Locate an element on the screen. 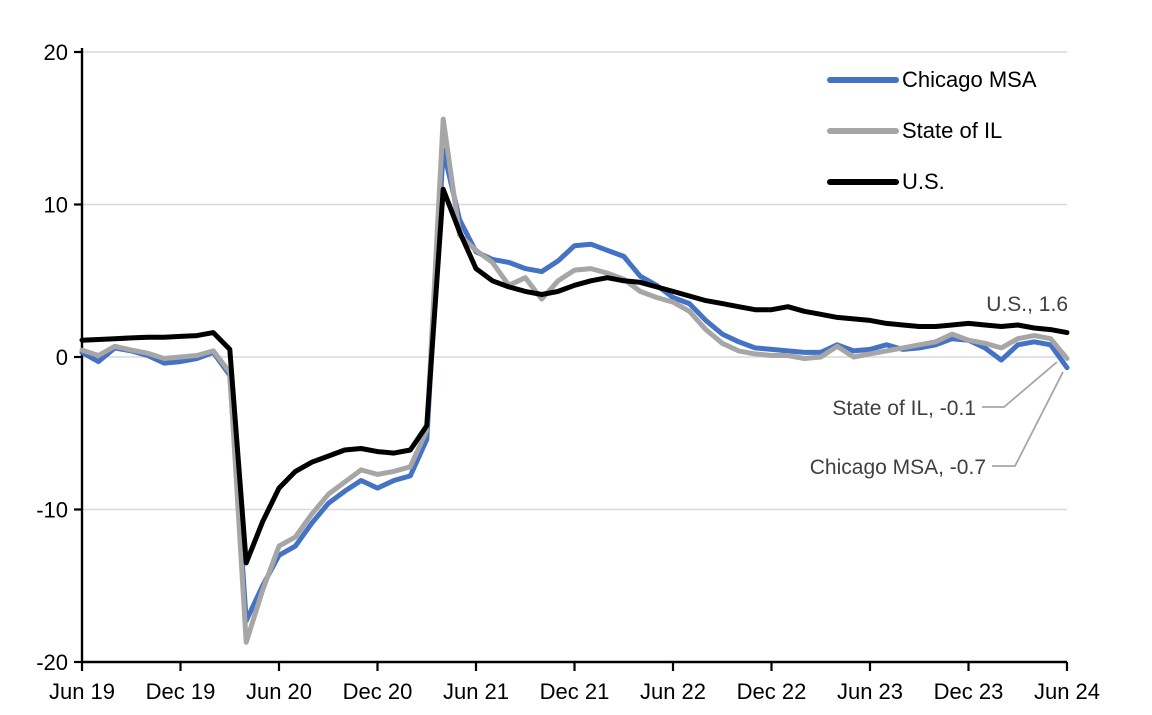 The height and width of the screenshot is (715, 1152). us-line-swatch is located at coordinates (863, 181).